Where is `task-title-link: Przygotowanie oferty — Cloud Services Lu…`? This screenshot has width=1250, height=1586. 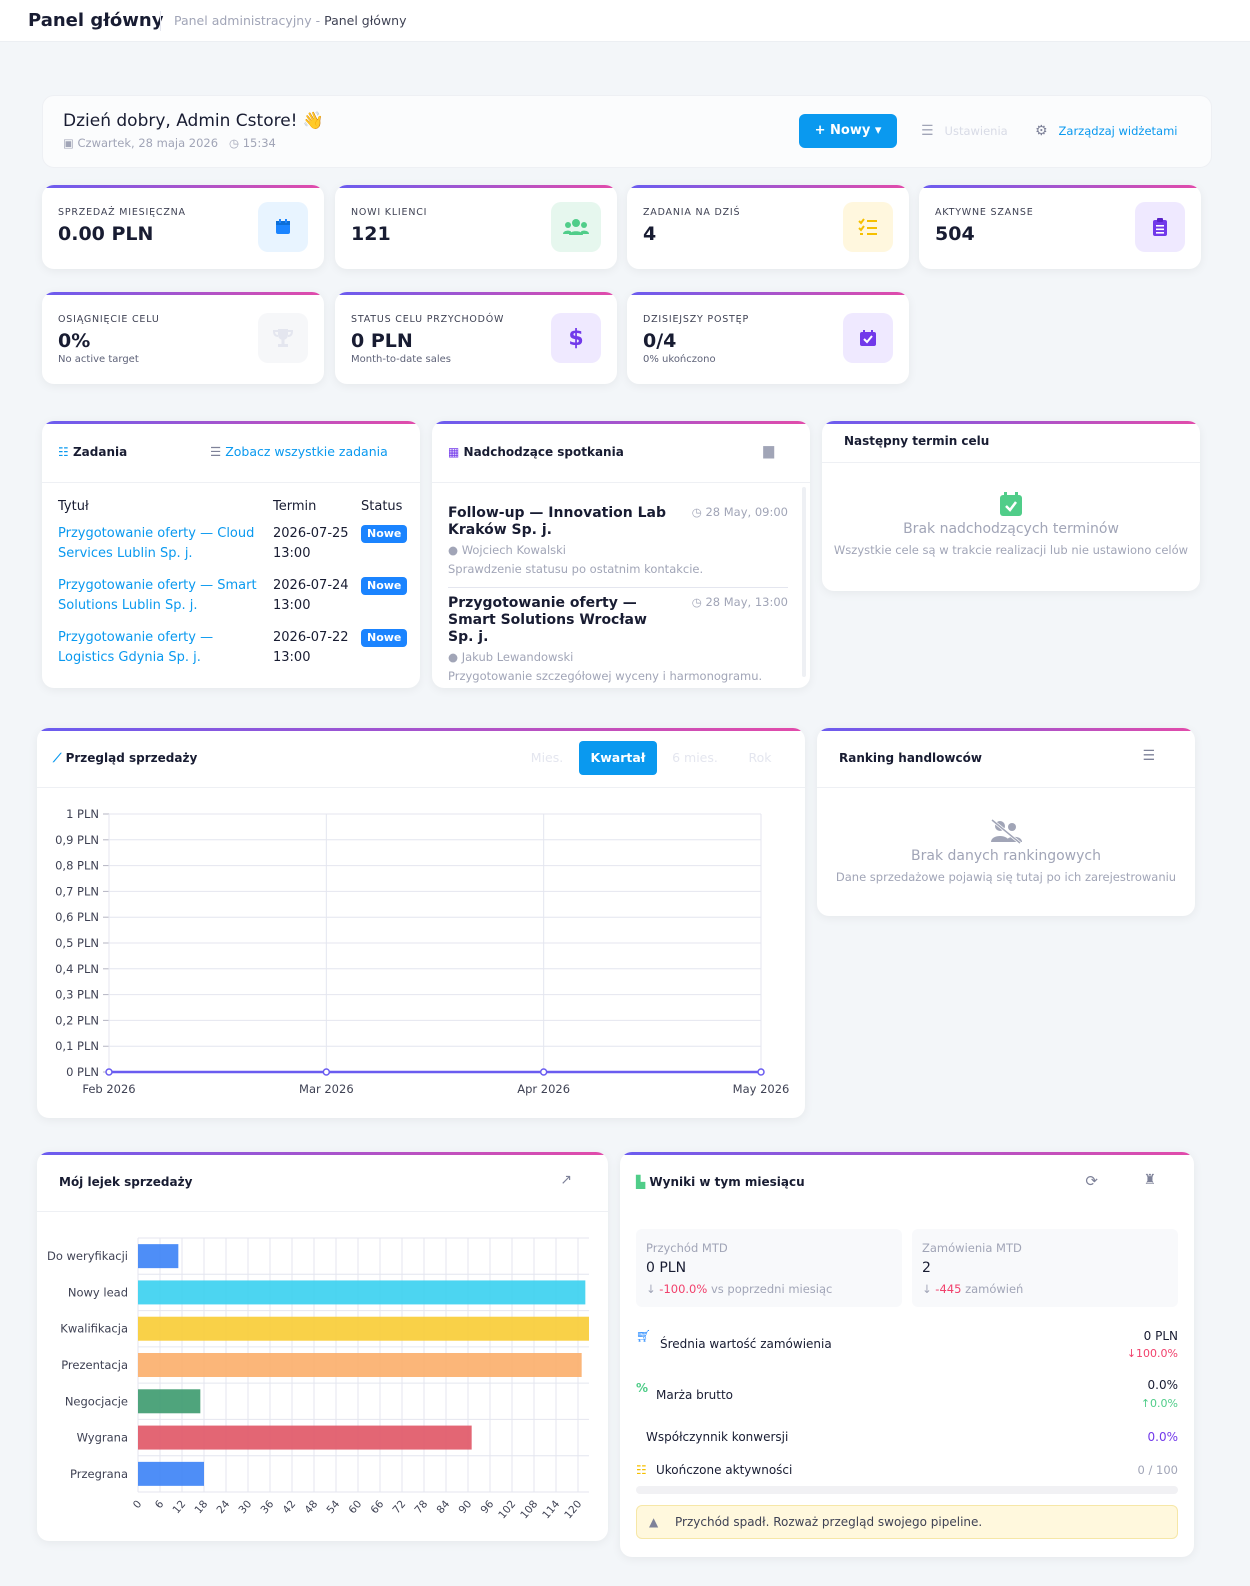
task-title-link: Przygotowanie oferty — Cloud Services Lu… is located at coordinates (156, 543).